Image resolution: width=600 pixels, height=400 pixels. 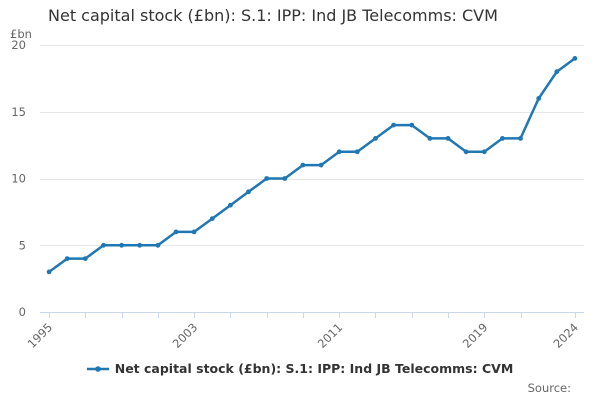 I want to click on y-axis-tick-label: 5, so click(x=22, y=245).